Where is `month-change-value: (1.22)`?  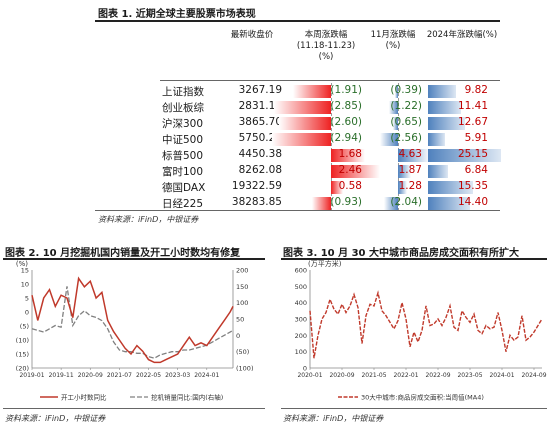 month-change-value: (1.22) is located at coordinates (406, 106).